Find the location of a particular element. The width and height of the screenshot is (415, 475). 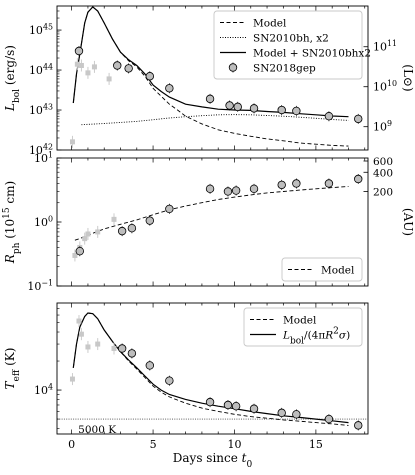

xtick-label: 5 is located at coordinates (153, 444).